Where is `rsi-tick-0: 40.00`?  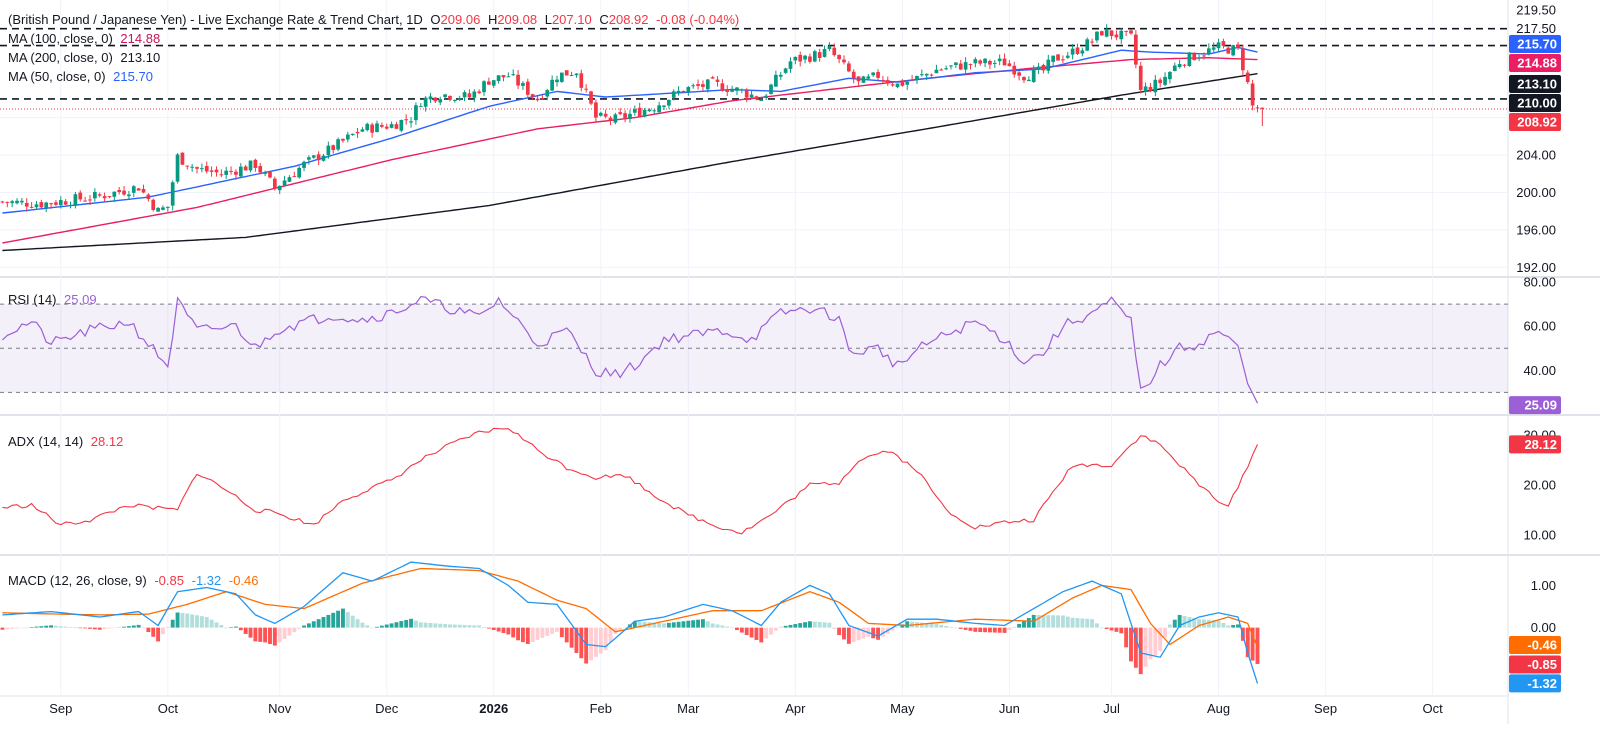 rsi-tick-0: 40.00 is located at coordinates (1539, 370).